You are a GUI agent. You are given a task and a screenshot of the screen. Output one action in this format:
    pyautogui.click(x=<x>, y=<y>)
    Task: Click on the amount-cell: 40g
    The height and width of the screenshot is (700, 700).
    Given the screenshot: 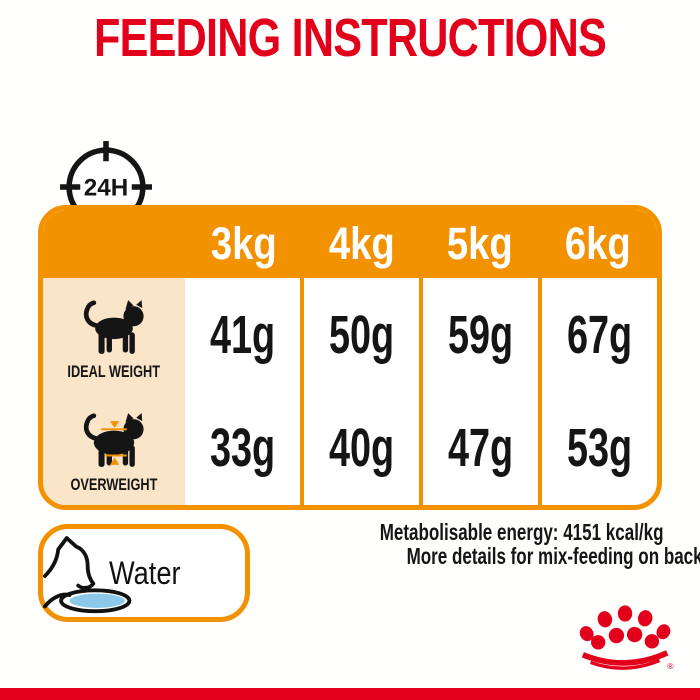 What is the action you would take?
    pyautogui.click(x=361, y=448)
    